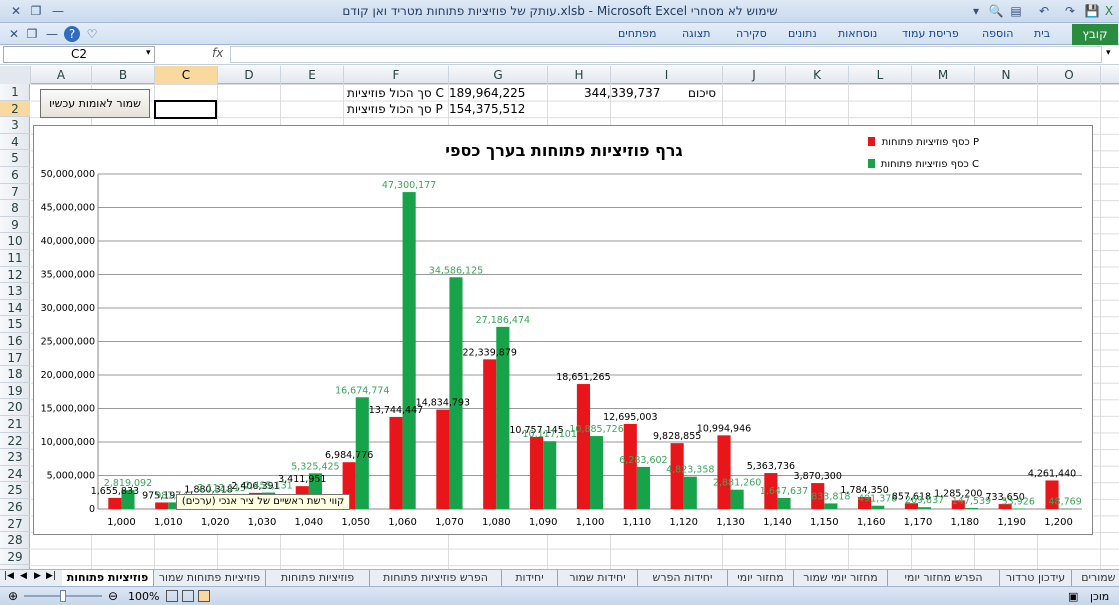 The height and width of the screenshot is (605, 1119). What do you see at coordinates (1070, 11) in the screenshot?
I see `redo-icon: ↷` at bounding box center [1070, 11].